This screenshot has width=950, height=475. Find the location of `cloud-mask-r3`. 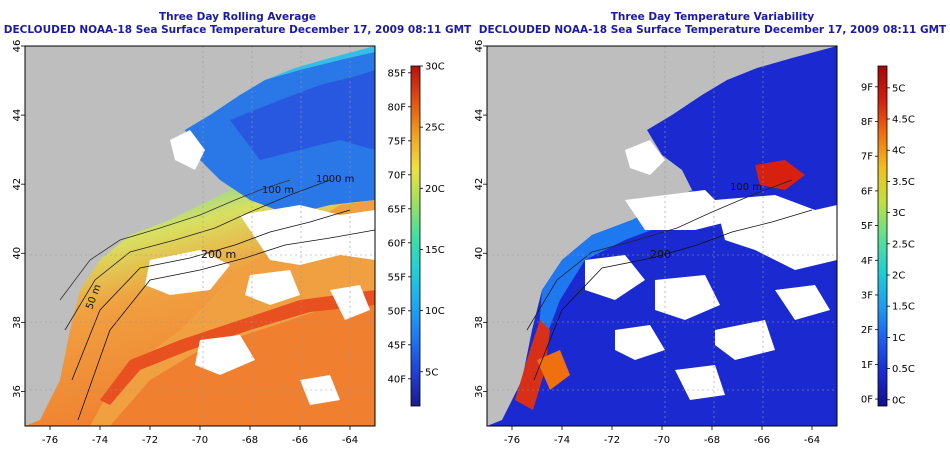

cloud-mask-r3 is located at coordinates (615, 277).